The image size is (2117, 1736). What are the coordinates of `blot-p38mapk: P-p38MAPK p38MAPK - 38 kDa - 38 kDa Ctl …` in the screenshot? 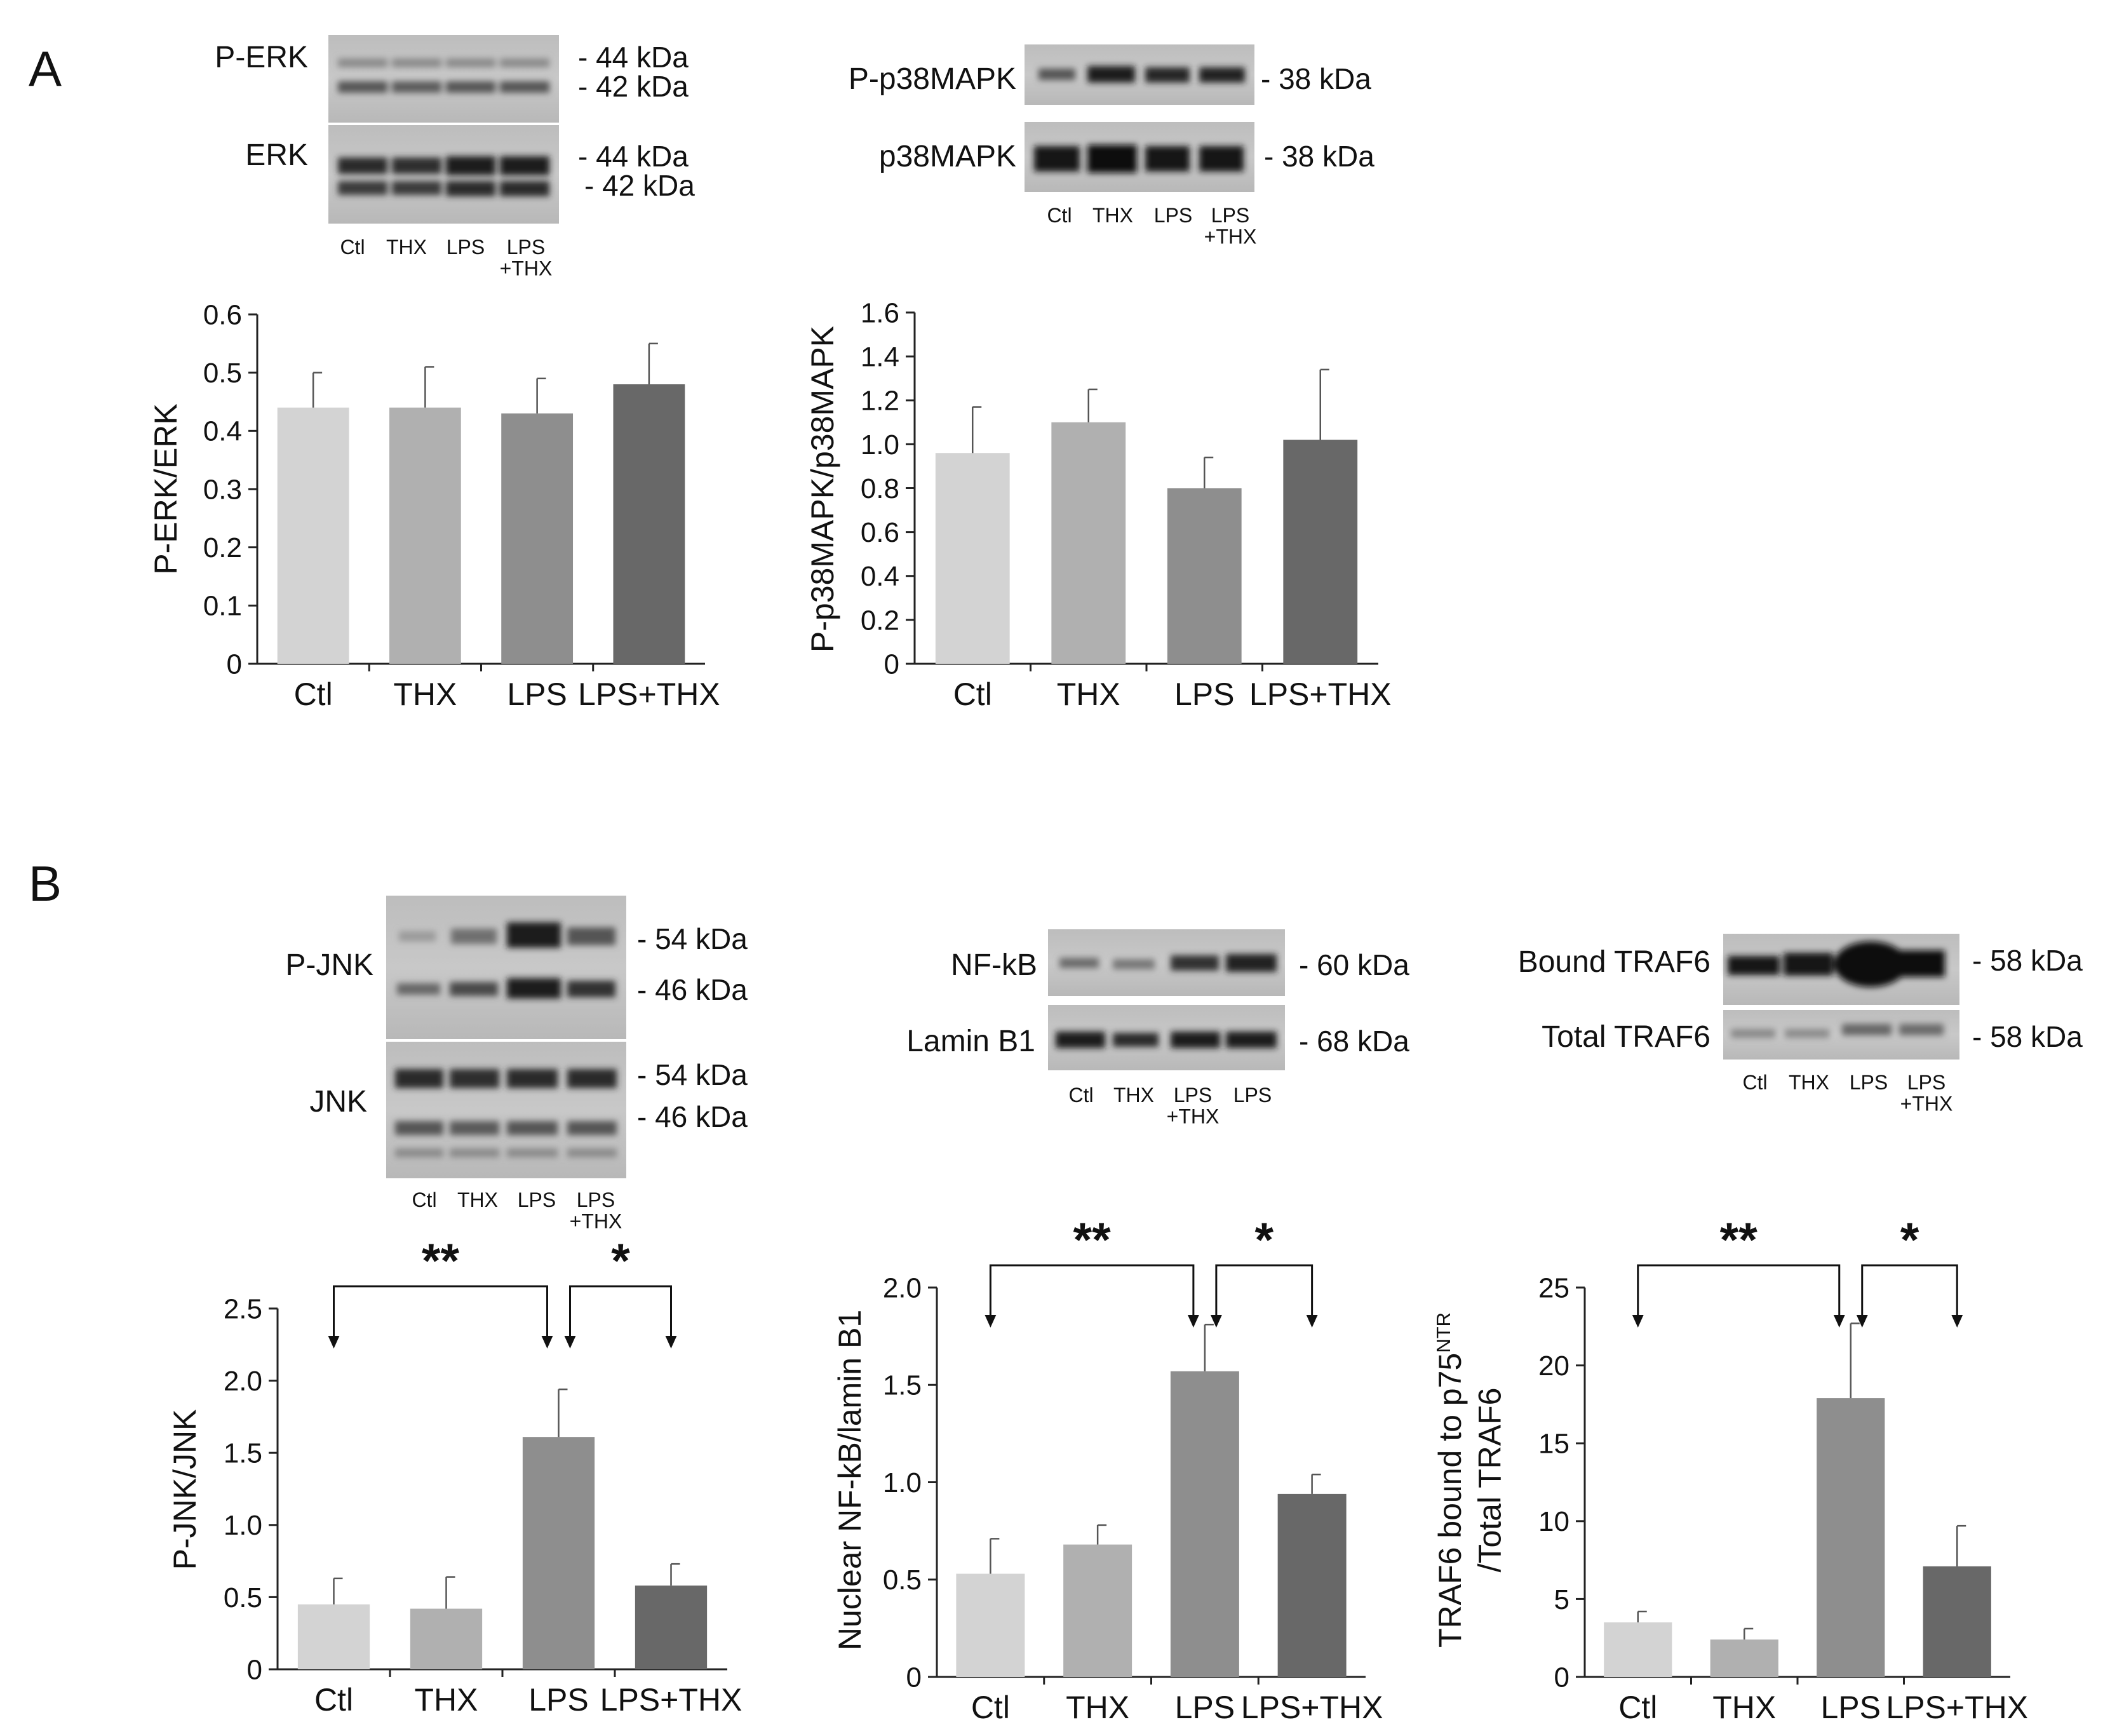 It's located at (1111, 146).